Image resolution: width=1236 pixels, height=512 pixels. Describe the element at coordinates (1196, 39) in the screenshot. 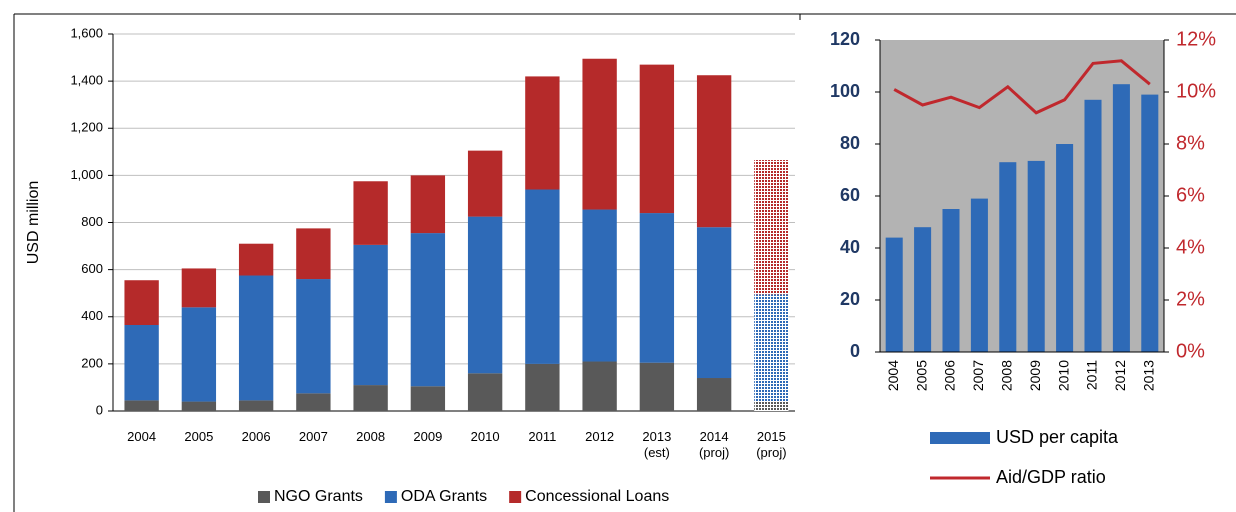

I see `y2-tick-label: 12%` at that location.